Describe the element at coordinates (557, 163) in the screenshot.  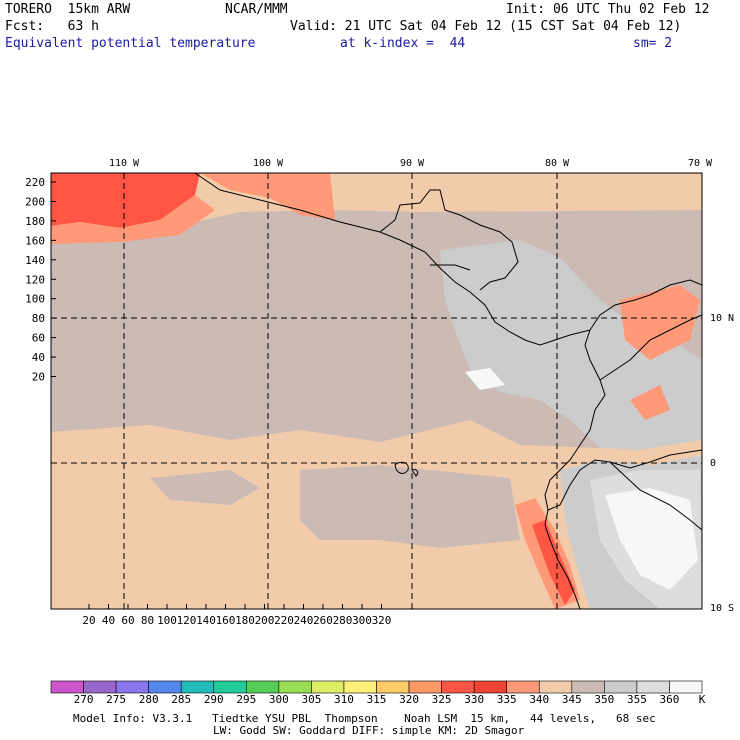
I see `lon-label: 80 W` at that location.